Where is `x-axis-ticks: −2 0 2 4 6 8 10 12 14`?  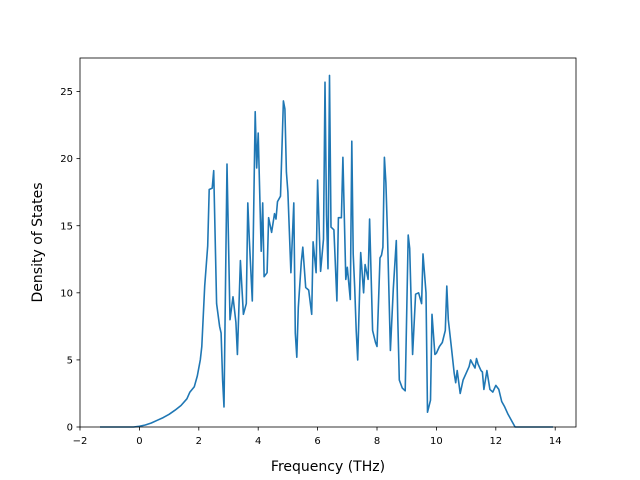
x-axis-ticks: −2 0 2 4 6 8 10 12 14 is located at coordinates (317, 437).